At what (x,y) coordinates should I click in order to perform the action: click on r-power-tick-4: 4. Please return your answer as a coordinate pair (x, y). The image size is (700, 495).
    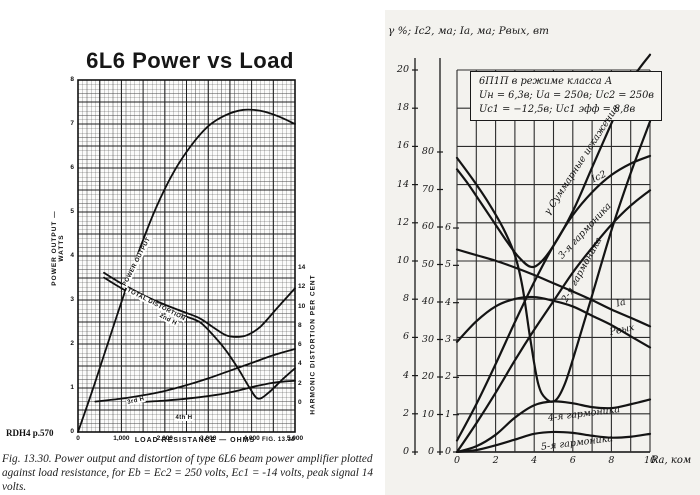
    Looking at the image, I should click on (447, 302).